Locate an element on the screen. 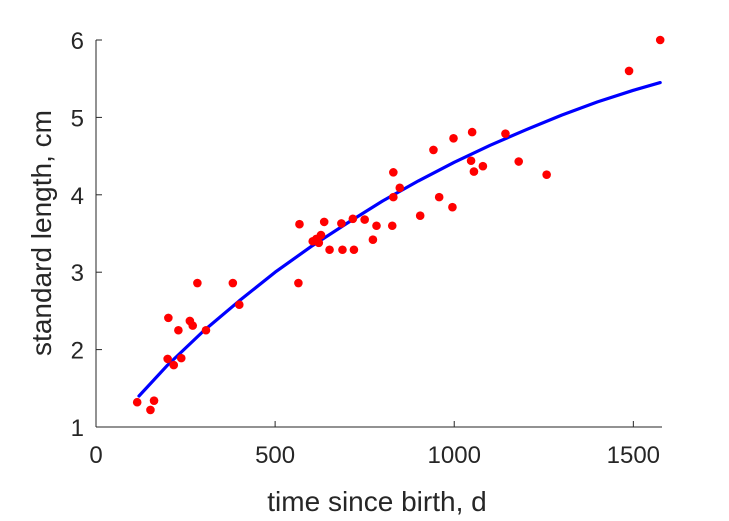 The width and height of the screenshot is (729, 521). y-tick-label: 6 is located at coordinates (77, 41).